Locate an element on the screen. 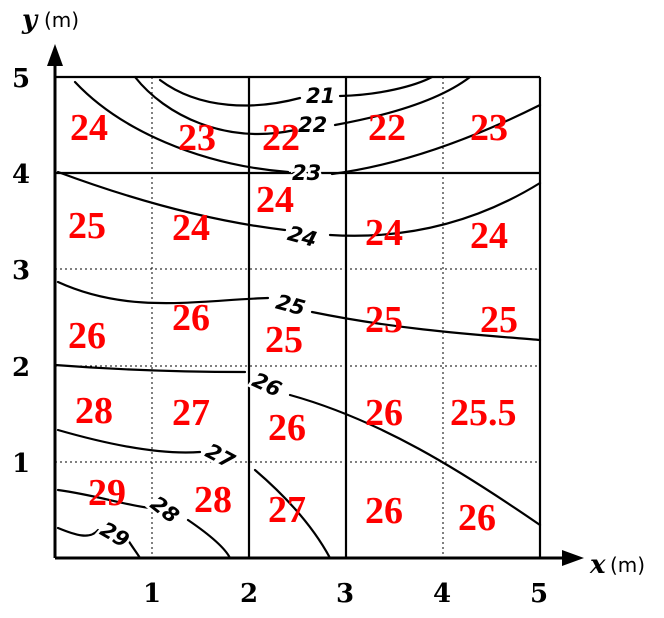  cell-value: 25.5 is located at coordinates (483, 413).